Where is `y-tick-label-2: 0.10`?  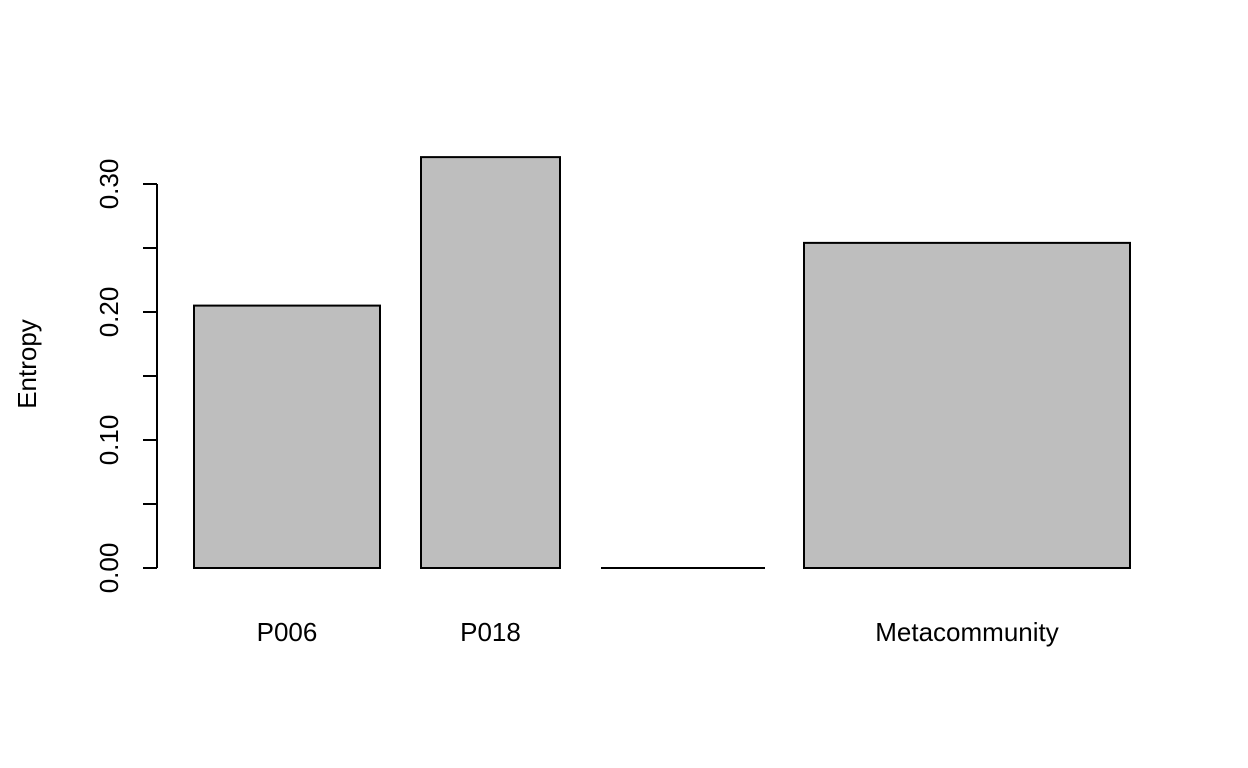 y-tick-label-2: 0.10 is located at coordinates (109, 440).